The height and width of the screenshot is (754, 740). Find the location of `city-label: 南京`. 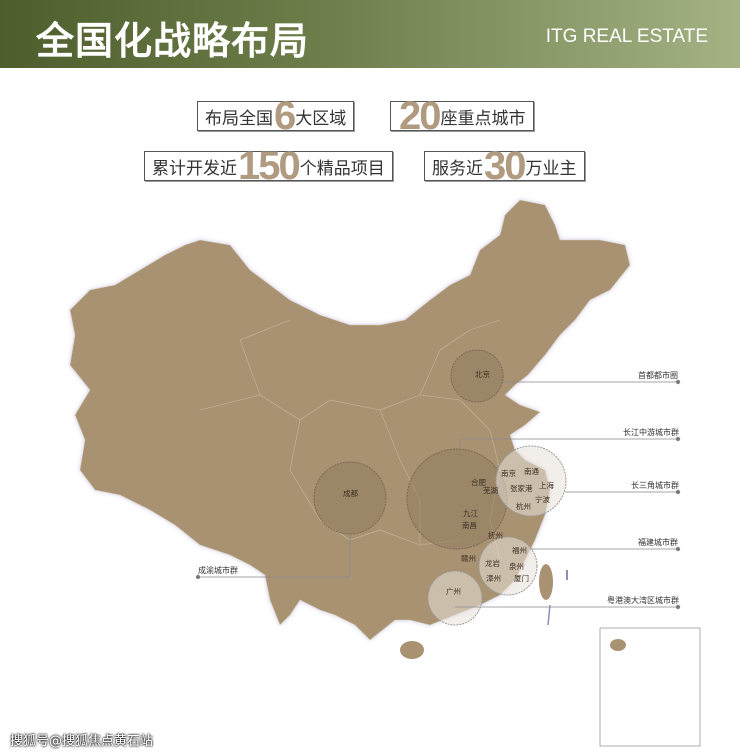

city-label: 南京 is located at coordinates (508, 473).